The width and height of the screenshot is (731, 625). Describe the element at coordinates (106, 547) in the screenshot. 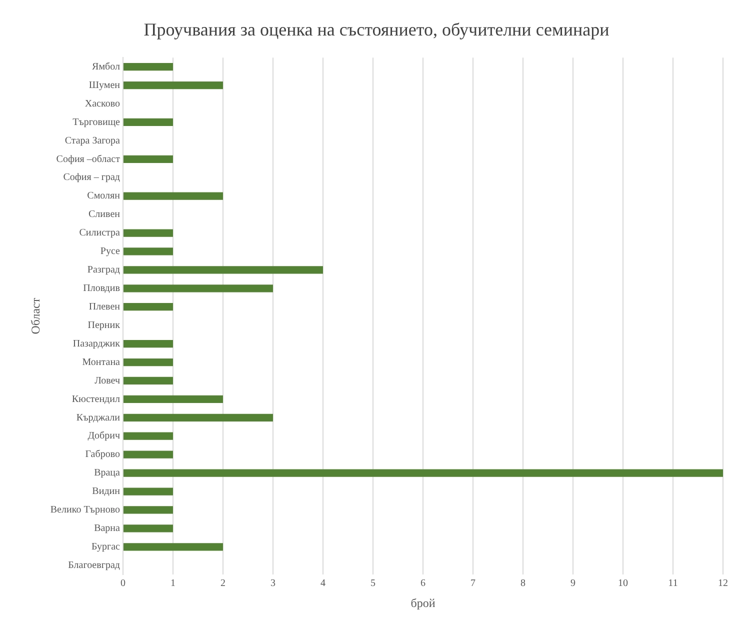

I see `y-tick-label: Бургас` at that location.